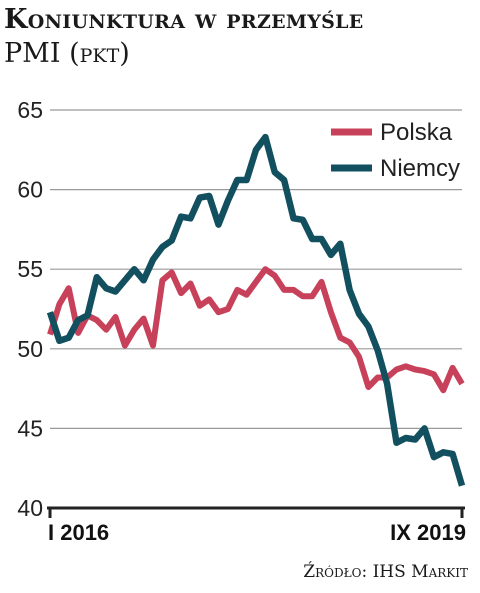  Describe the element at coordinates (256, 525) in the screenshot. I see `x-axis: I 2016 IX 2019` at that location.